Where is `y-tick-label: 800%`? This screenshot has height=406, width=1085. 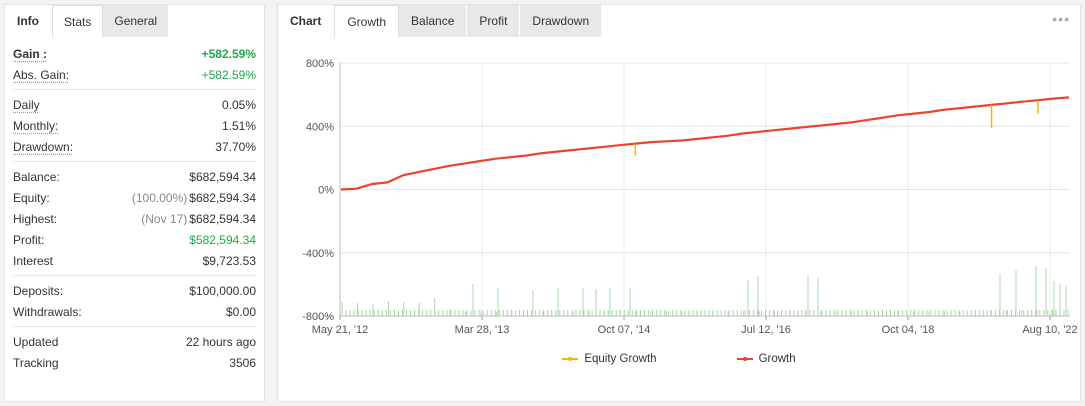
y-tick-label: 800% is located at coordinates (320, 64).